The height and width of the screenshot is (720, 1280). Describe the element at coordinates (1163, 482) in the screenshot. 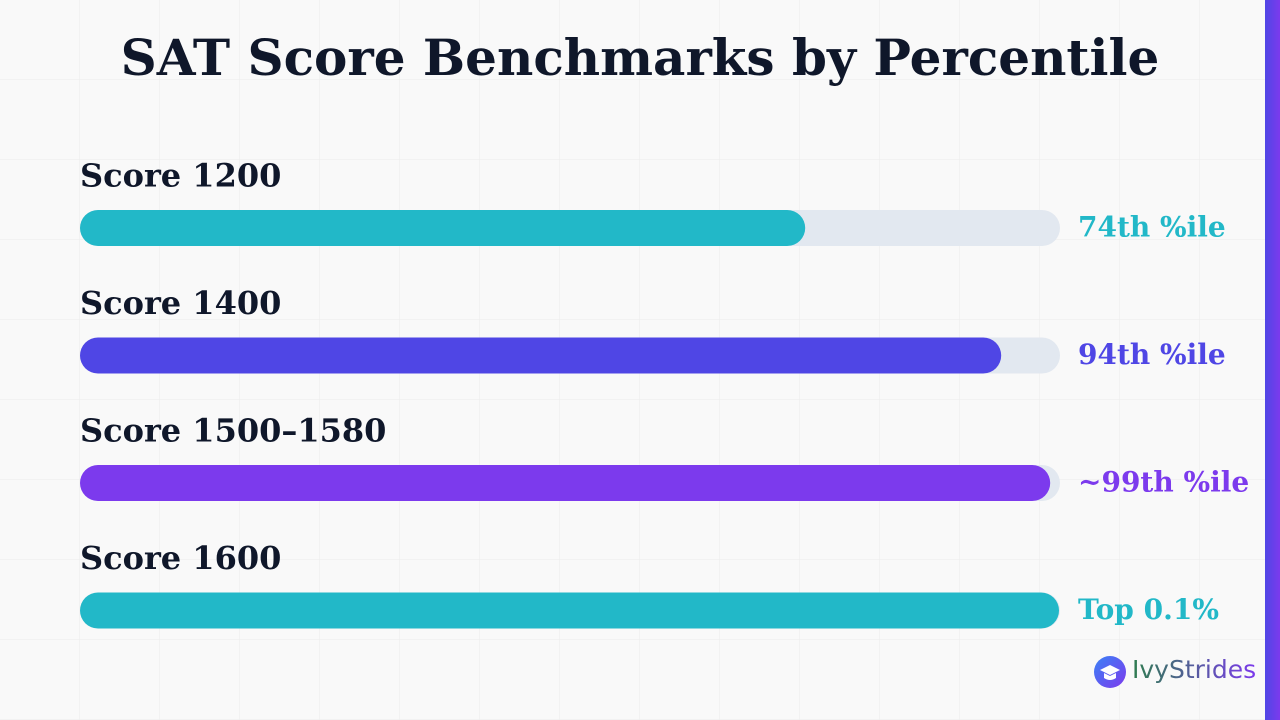

I see `value-label: ~99th %ile` at that location.